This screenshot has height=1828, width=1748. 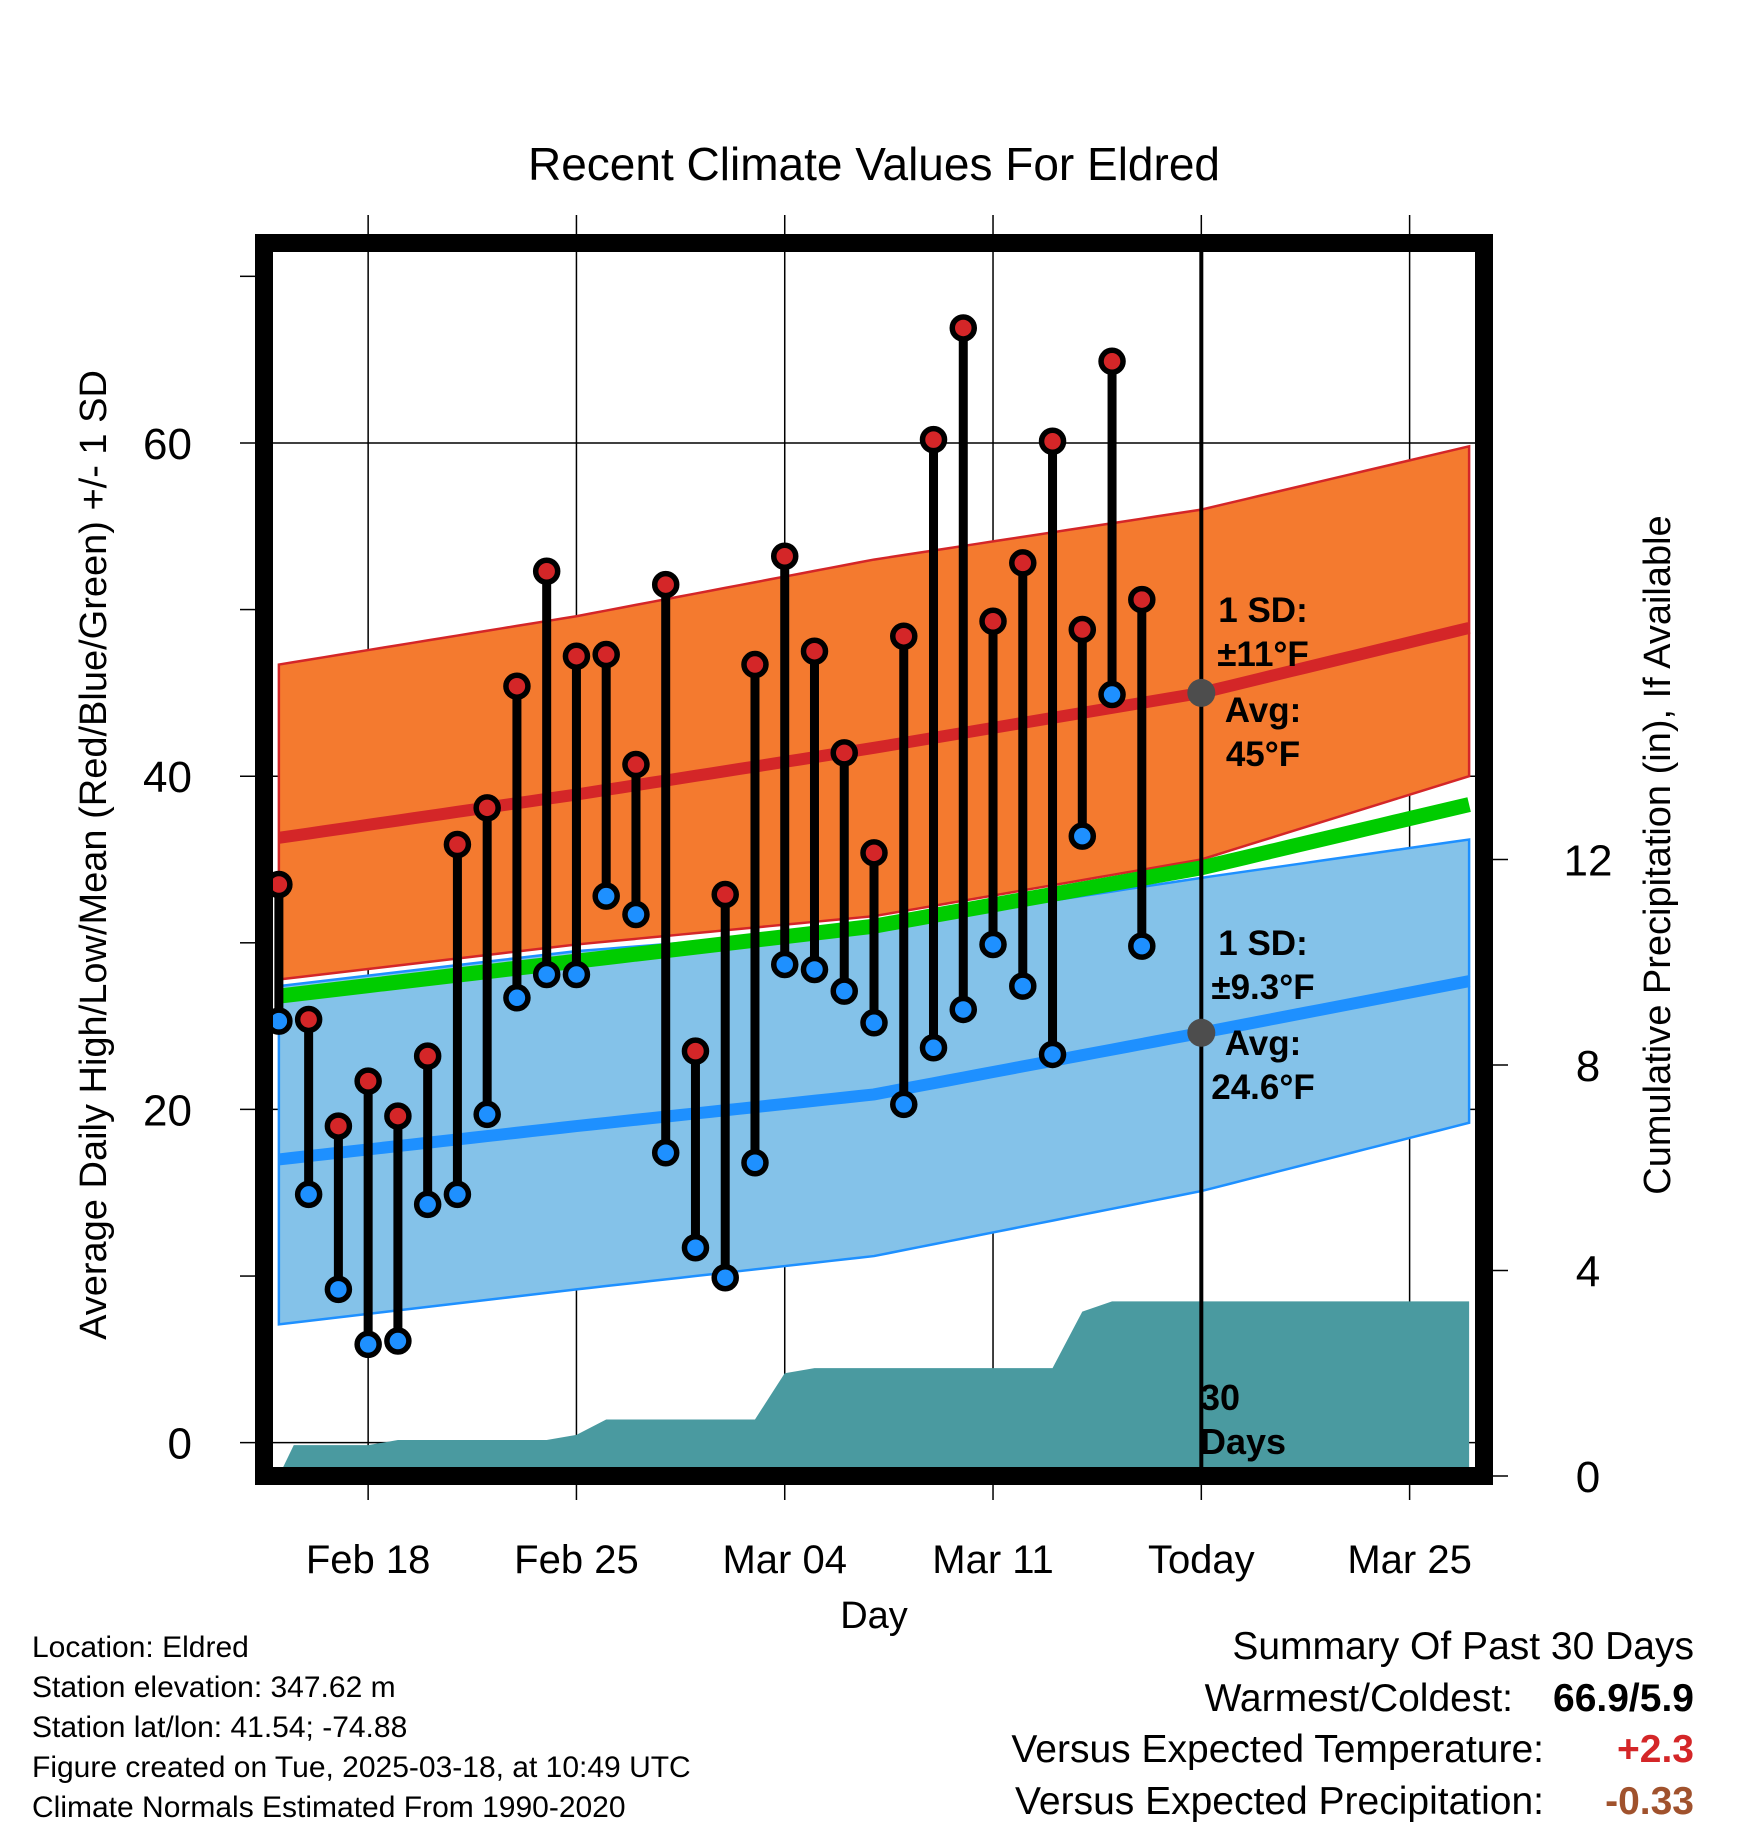 What do you see at coordinates (874, 164) in the screenshot?
I see `chart-title: Recent Climate Values For Eldred` at bounding box center [874, 164].